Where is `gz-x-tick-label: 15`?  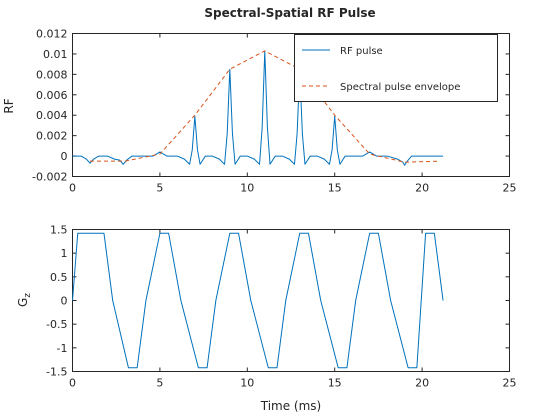 gz-x-tick-label: 15 is located at coordinates (335, 383).